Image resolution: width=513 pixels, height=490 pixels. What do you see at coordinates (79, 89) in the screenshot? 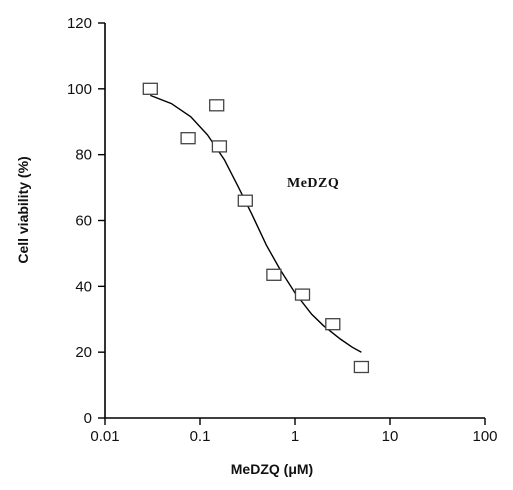
I see `y-tick-label: 100` at bounding box center [79, 89].